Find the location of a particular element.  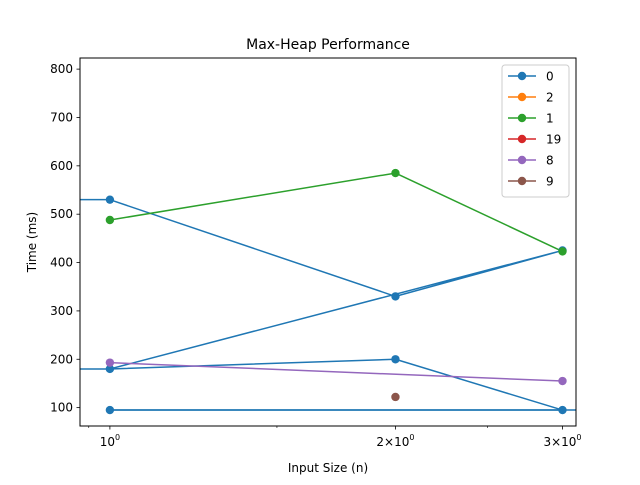

y-tick-label: 500 is located at coordinates (61, 214).